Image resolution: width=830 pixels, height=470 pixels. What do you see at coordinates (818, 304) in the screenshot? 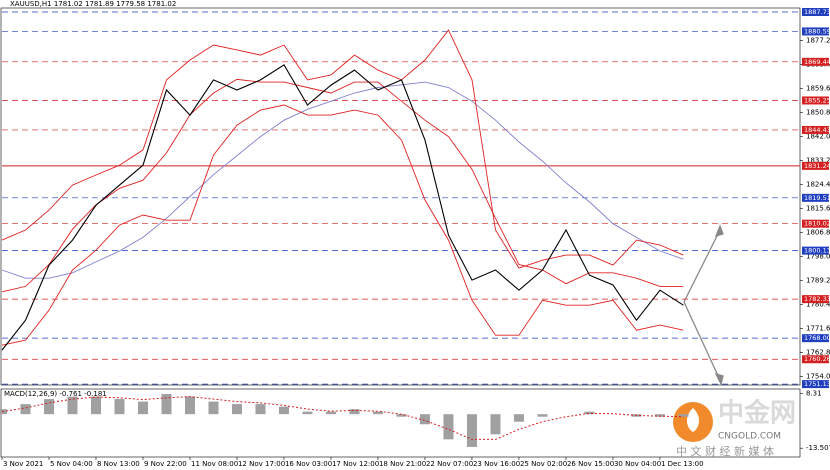
I see `y-tick-label: 1780.40` at bounding box center [818, 304].